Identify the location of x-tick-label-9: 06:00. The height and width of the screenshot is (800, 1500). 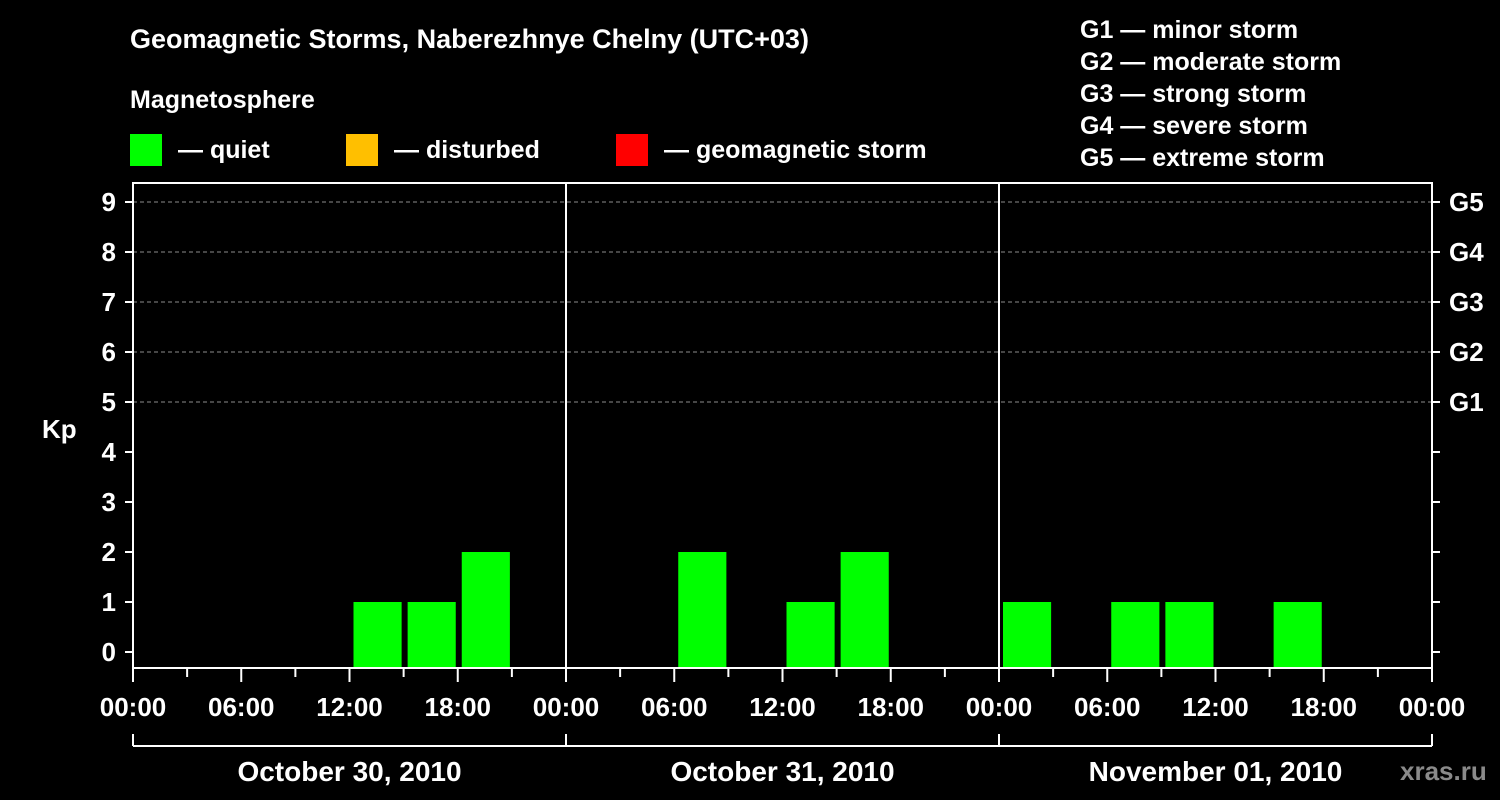
(1107, 707).